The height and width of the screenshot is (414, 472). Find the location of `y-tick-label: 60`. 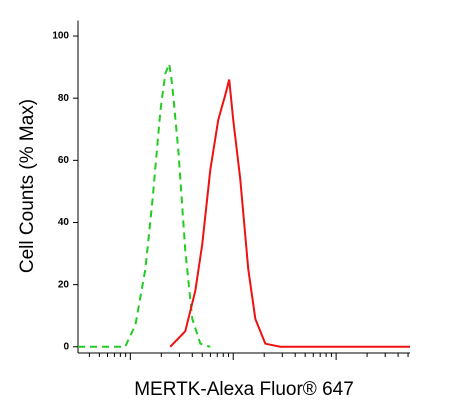

y-tick-label: 60 is located at coordinates (64, 160).